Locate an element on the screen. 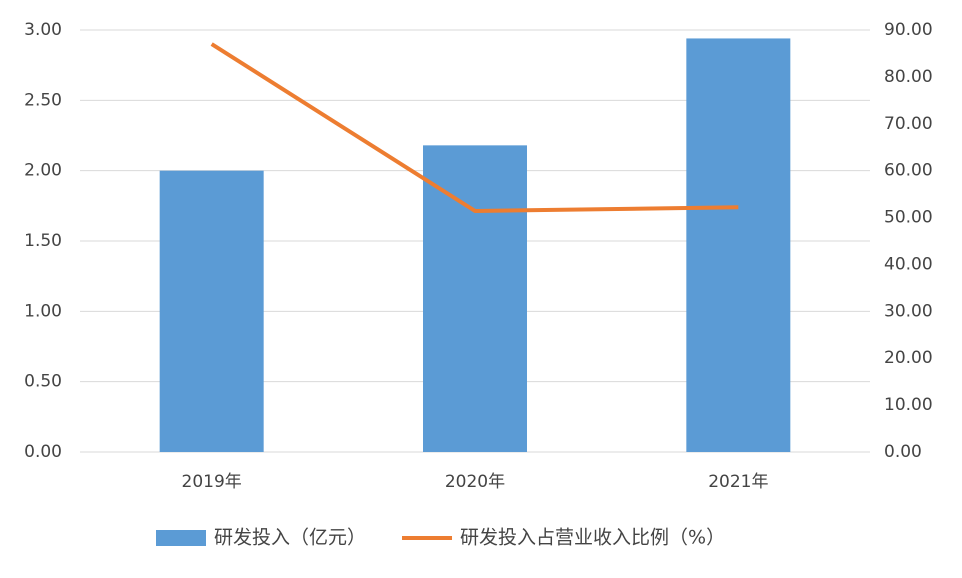 The width and height of the screenshot is (962, 578). y2-tick-label: 30.00 is located at coordinates (908, 311).